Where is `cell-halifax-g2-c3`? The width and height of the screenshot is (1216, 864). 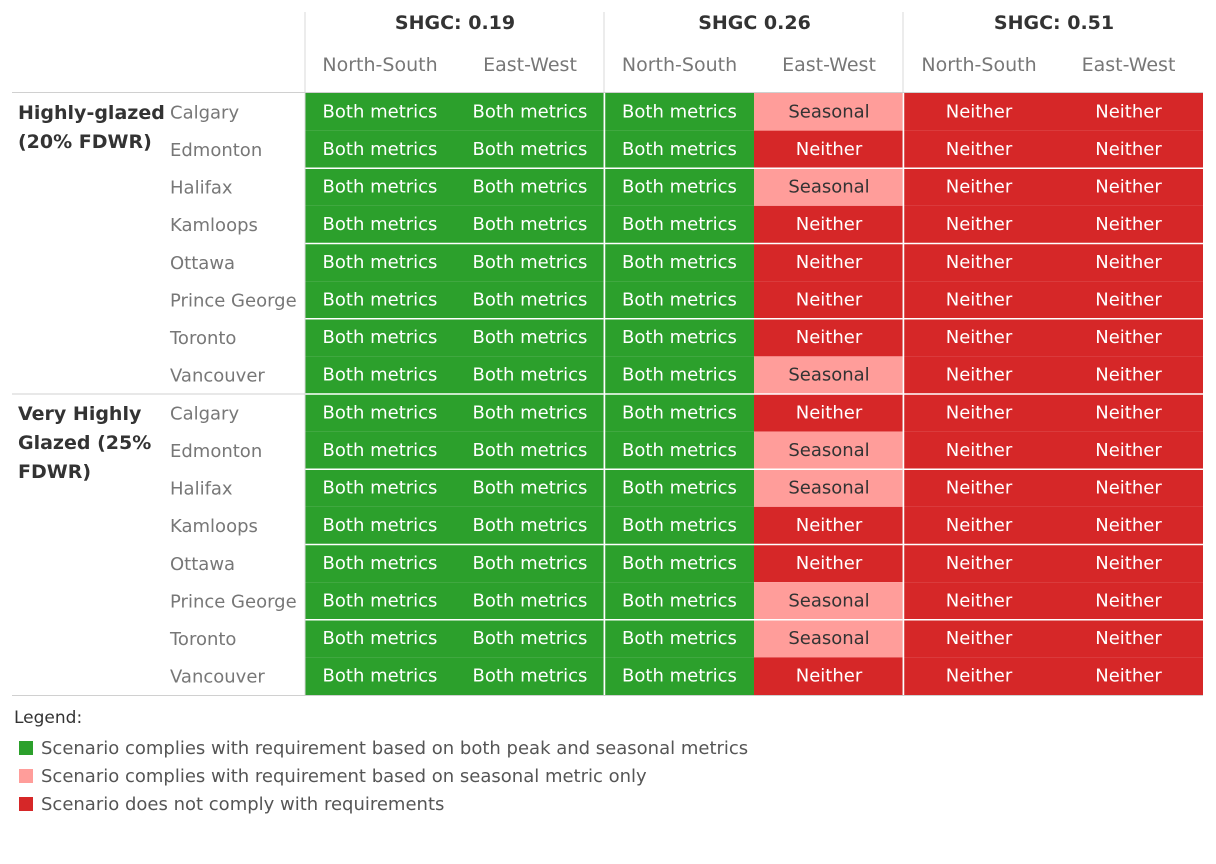
cell-halifax-g2-c3 is located at coordinates (679, 488).